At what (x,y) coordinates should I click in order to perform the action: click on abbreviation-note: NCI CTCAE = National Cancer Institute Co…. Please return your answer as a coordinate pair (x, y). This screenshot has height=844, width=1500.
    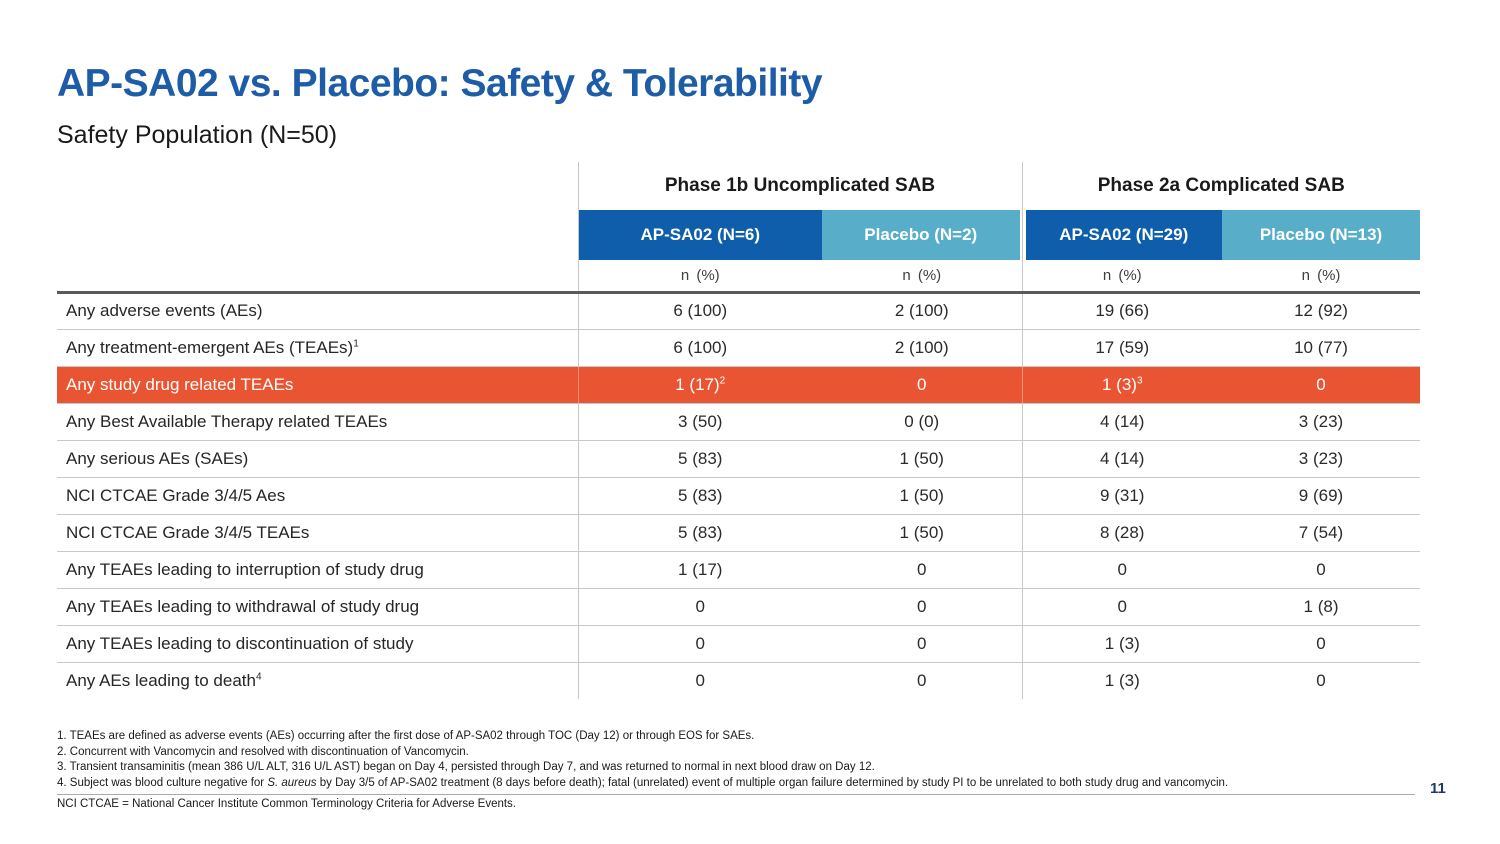
    Looking at the image, I should click on (287, 804).